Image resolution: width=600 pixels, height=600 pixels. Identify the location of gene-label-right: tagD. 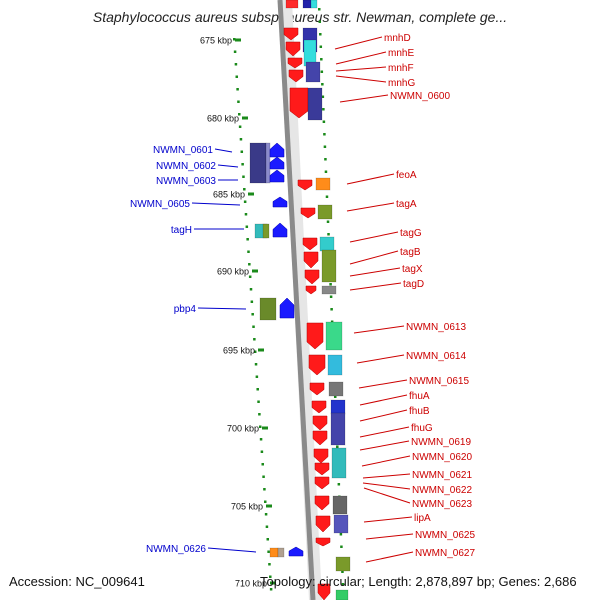
(413, 284).